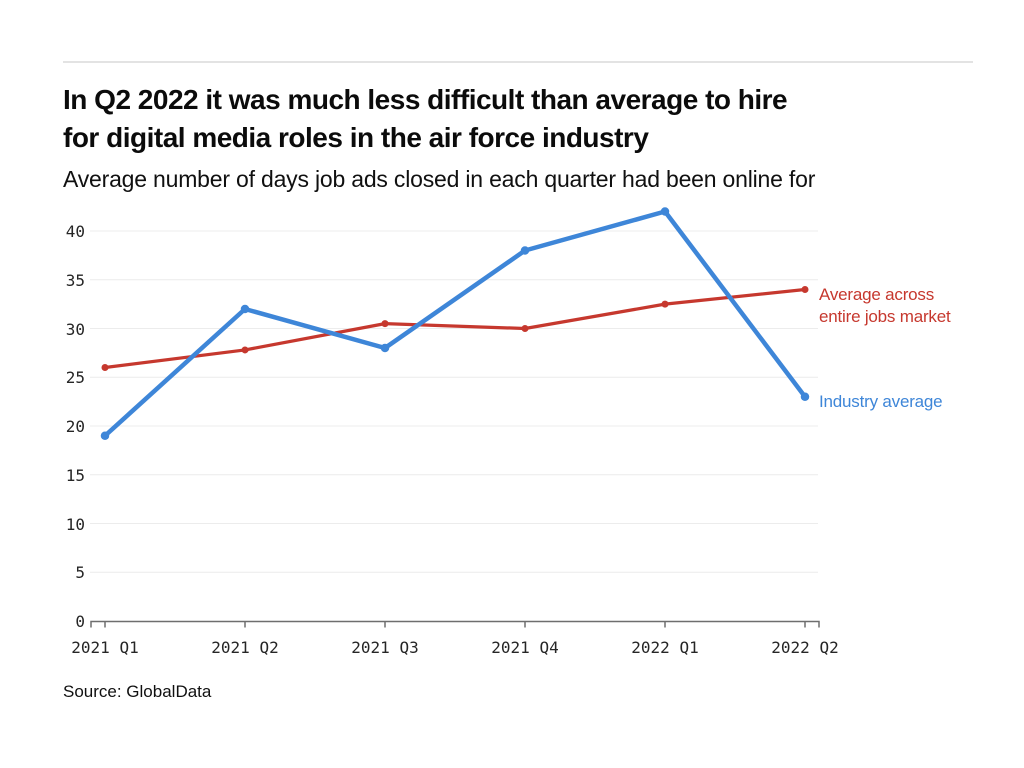  What do you see at coordinates (881, 401) in the screenshot?
I see `legend-line: Industry average` at bounding box center [881, 401].